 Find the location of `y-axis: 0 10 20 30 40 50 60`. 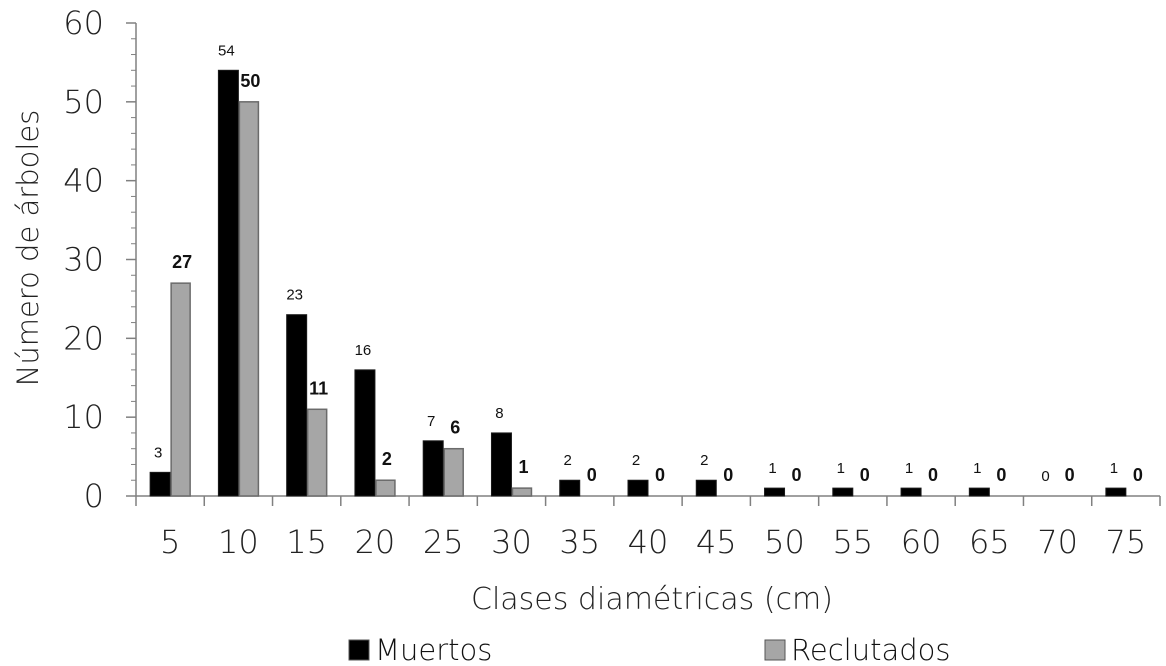

y-axis: 0 10 20 30 40 50 60 is located at coordinates (100, 259).